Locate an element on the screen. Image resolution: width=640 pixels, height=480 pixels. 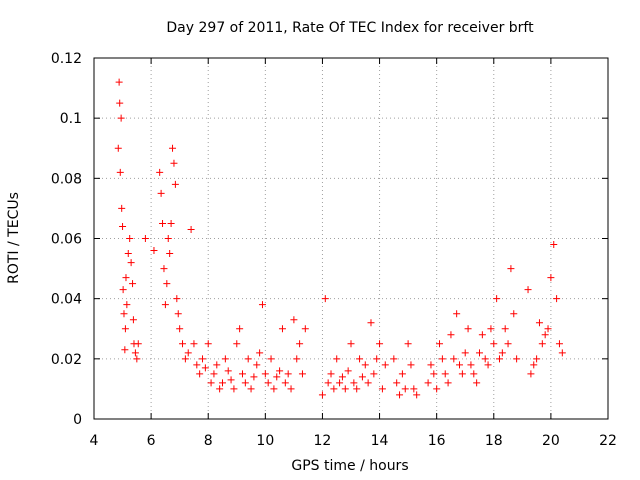
x-tick-label: 4 is located at coordinates (94, 441).